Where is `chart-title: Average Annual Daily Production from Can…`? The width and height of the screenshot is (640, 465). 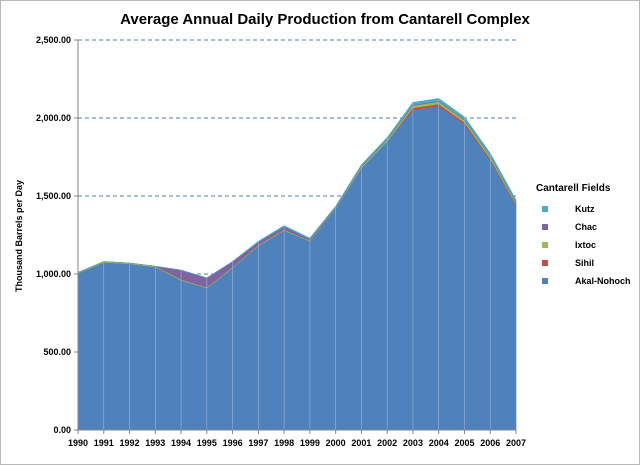
chart-title: Average Annual Daily Production from Can… is located at coordinates (325, 19).